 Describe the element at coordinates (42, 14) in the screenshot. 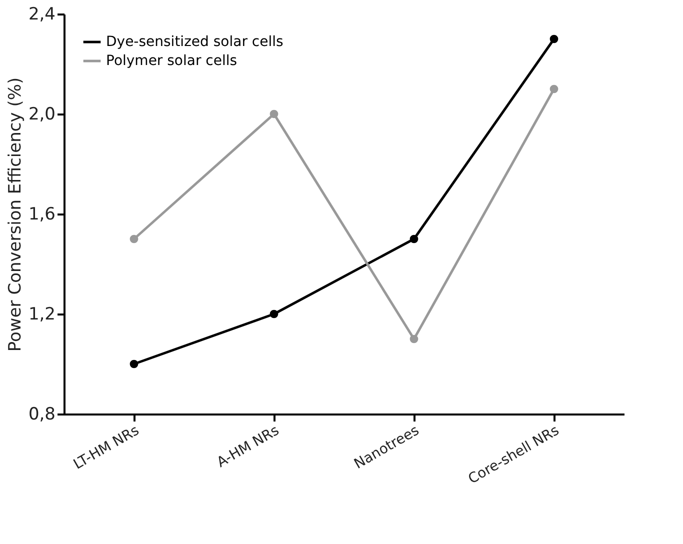

I see `y-tick-label: 2,4` at that location.